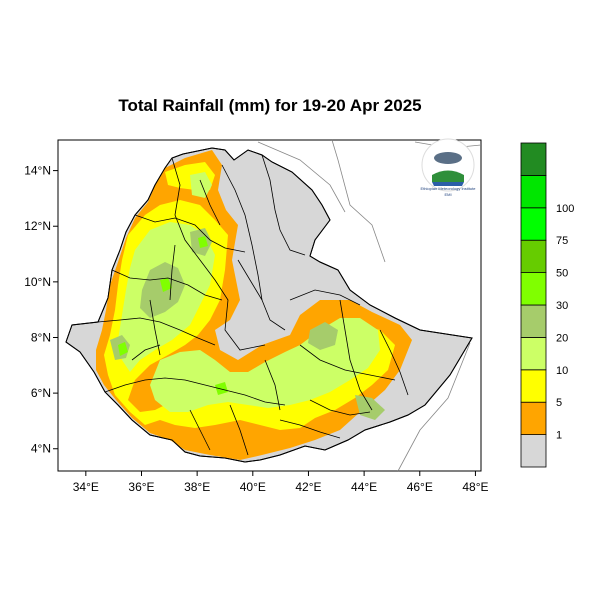 The height and width of the screenshot is (600, 600). What do you see at coordinates (475, 487) in the screenshot?
I see `lon-tick-label: 48°E` at bounding box center [475, 487].